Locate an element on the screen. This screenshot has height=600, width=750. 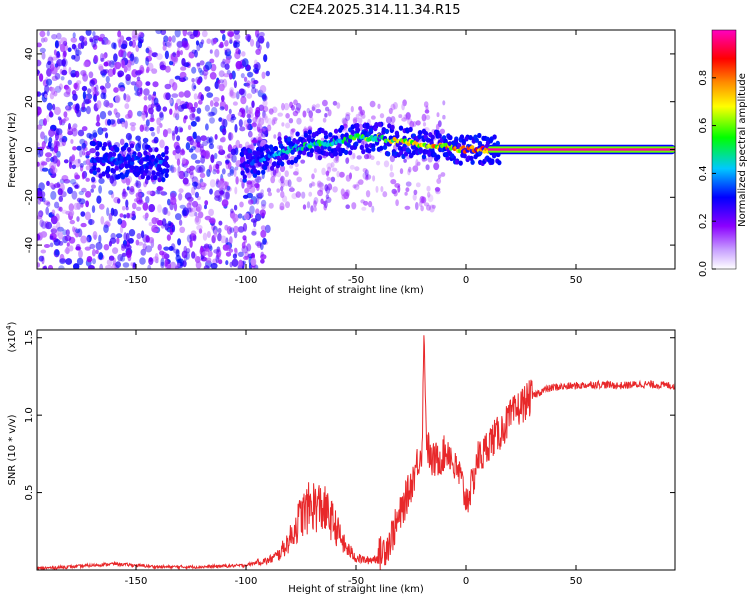
figure-title: C2E4.2025.314.11.34.R15 is located at coordinates (374, 10).